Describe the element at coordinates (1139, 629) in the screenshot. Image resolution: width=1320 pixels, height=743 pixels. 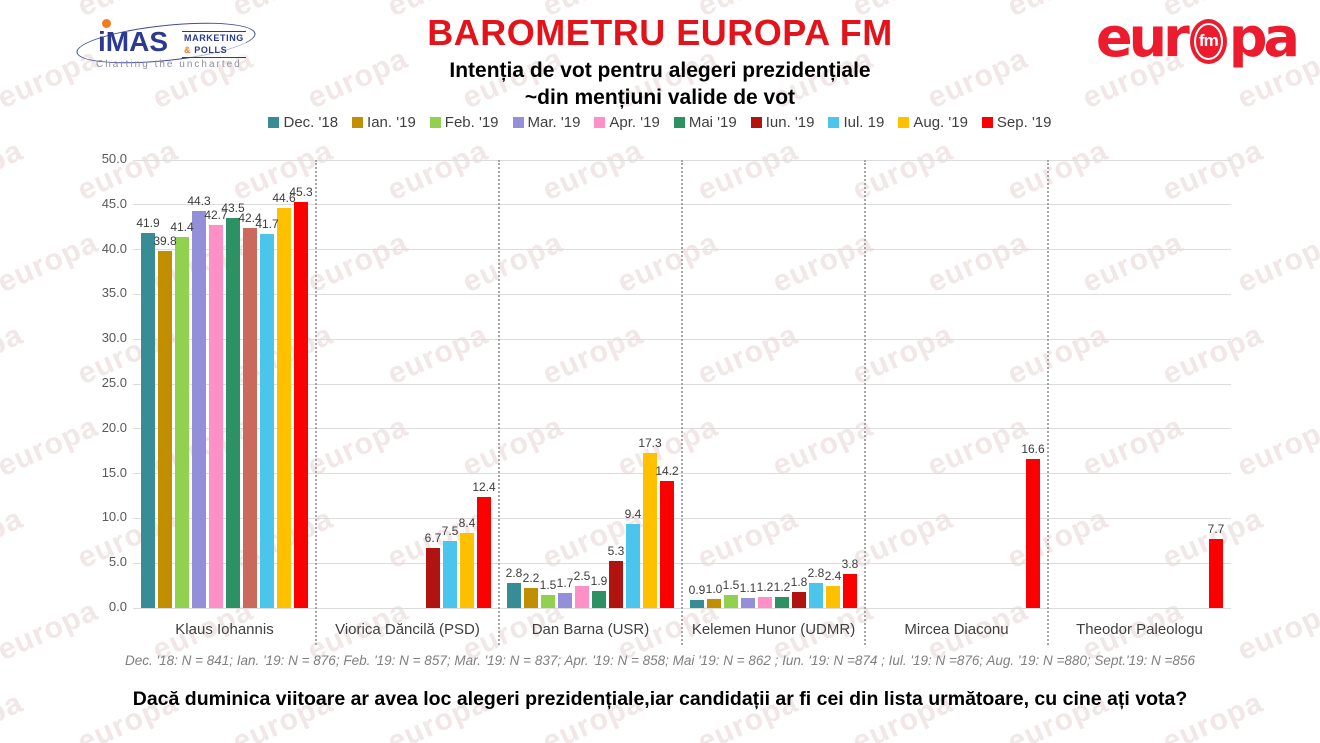
I see `category-label: Theodor Paleologu` at that location.